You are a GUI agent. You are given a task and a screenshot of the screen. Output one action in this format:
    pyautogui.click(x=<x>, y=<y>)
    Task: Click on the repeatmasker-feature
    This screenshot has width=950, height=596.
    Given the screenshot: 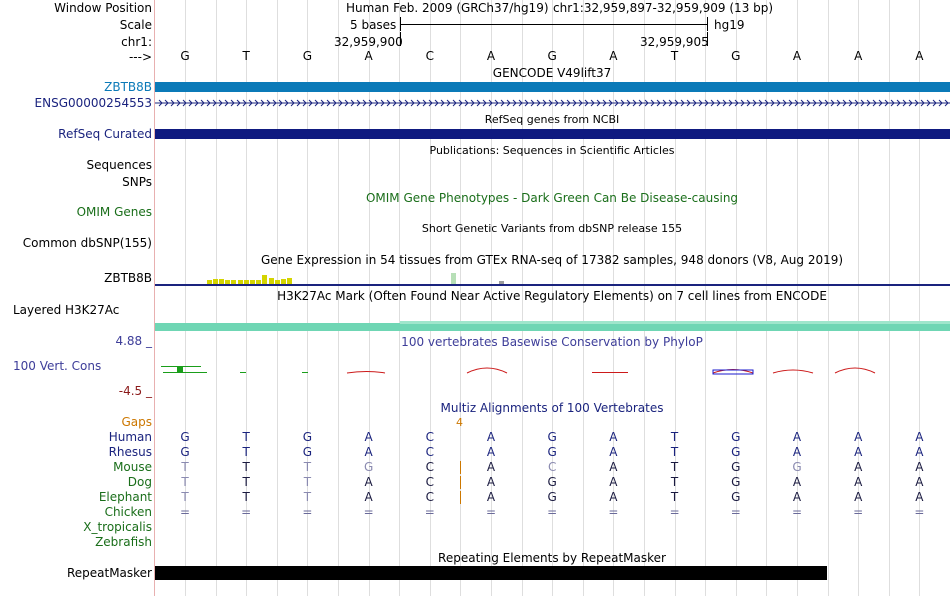 What is the action you would take?
    pyautogui.click(x=491, y=573)
    